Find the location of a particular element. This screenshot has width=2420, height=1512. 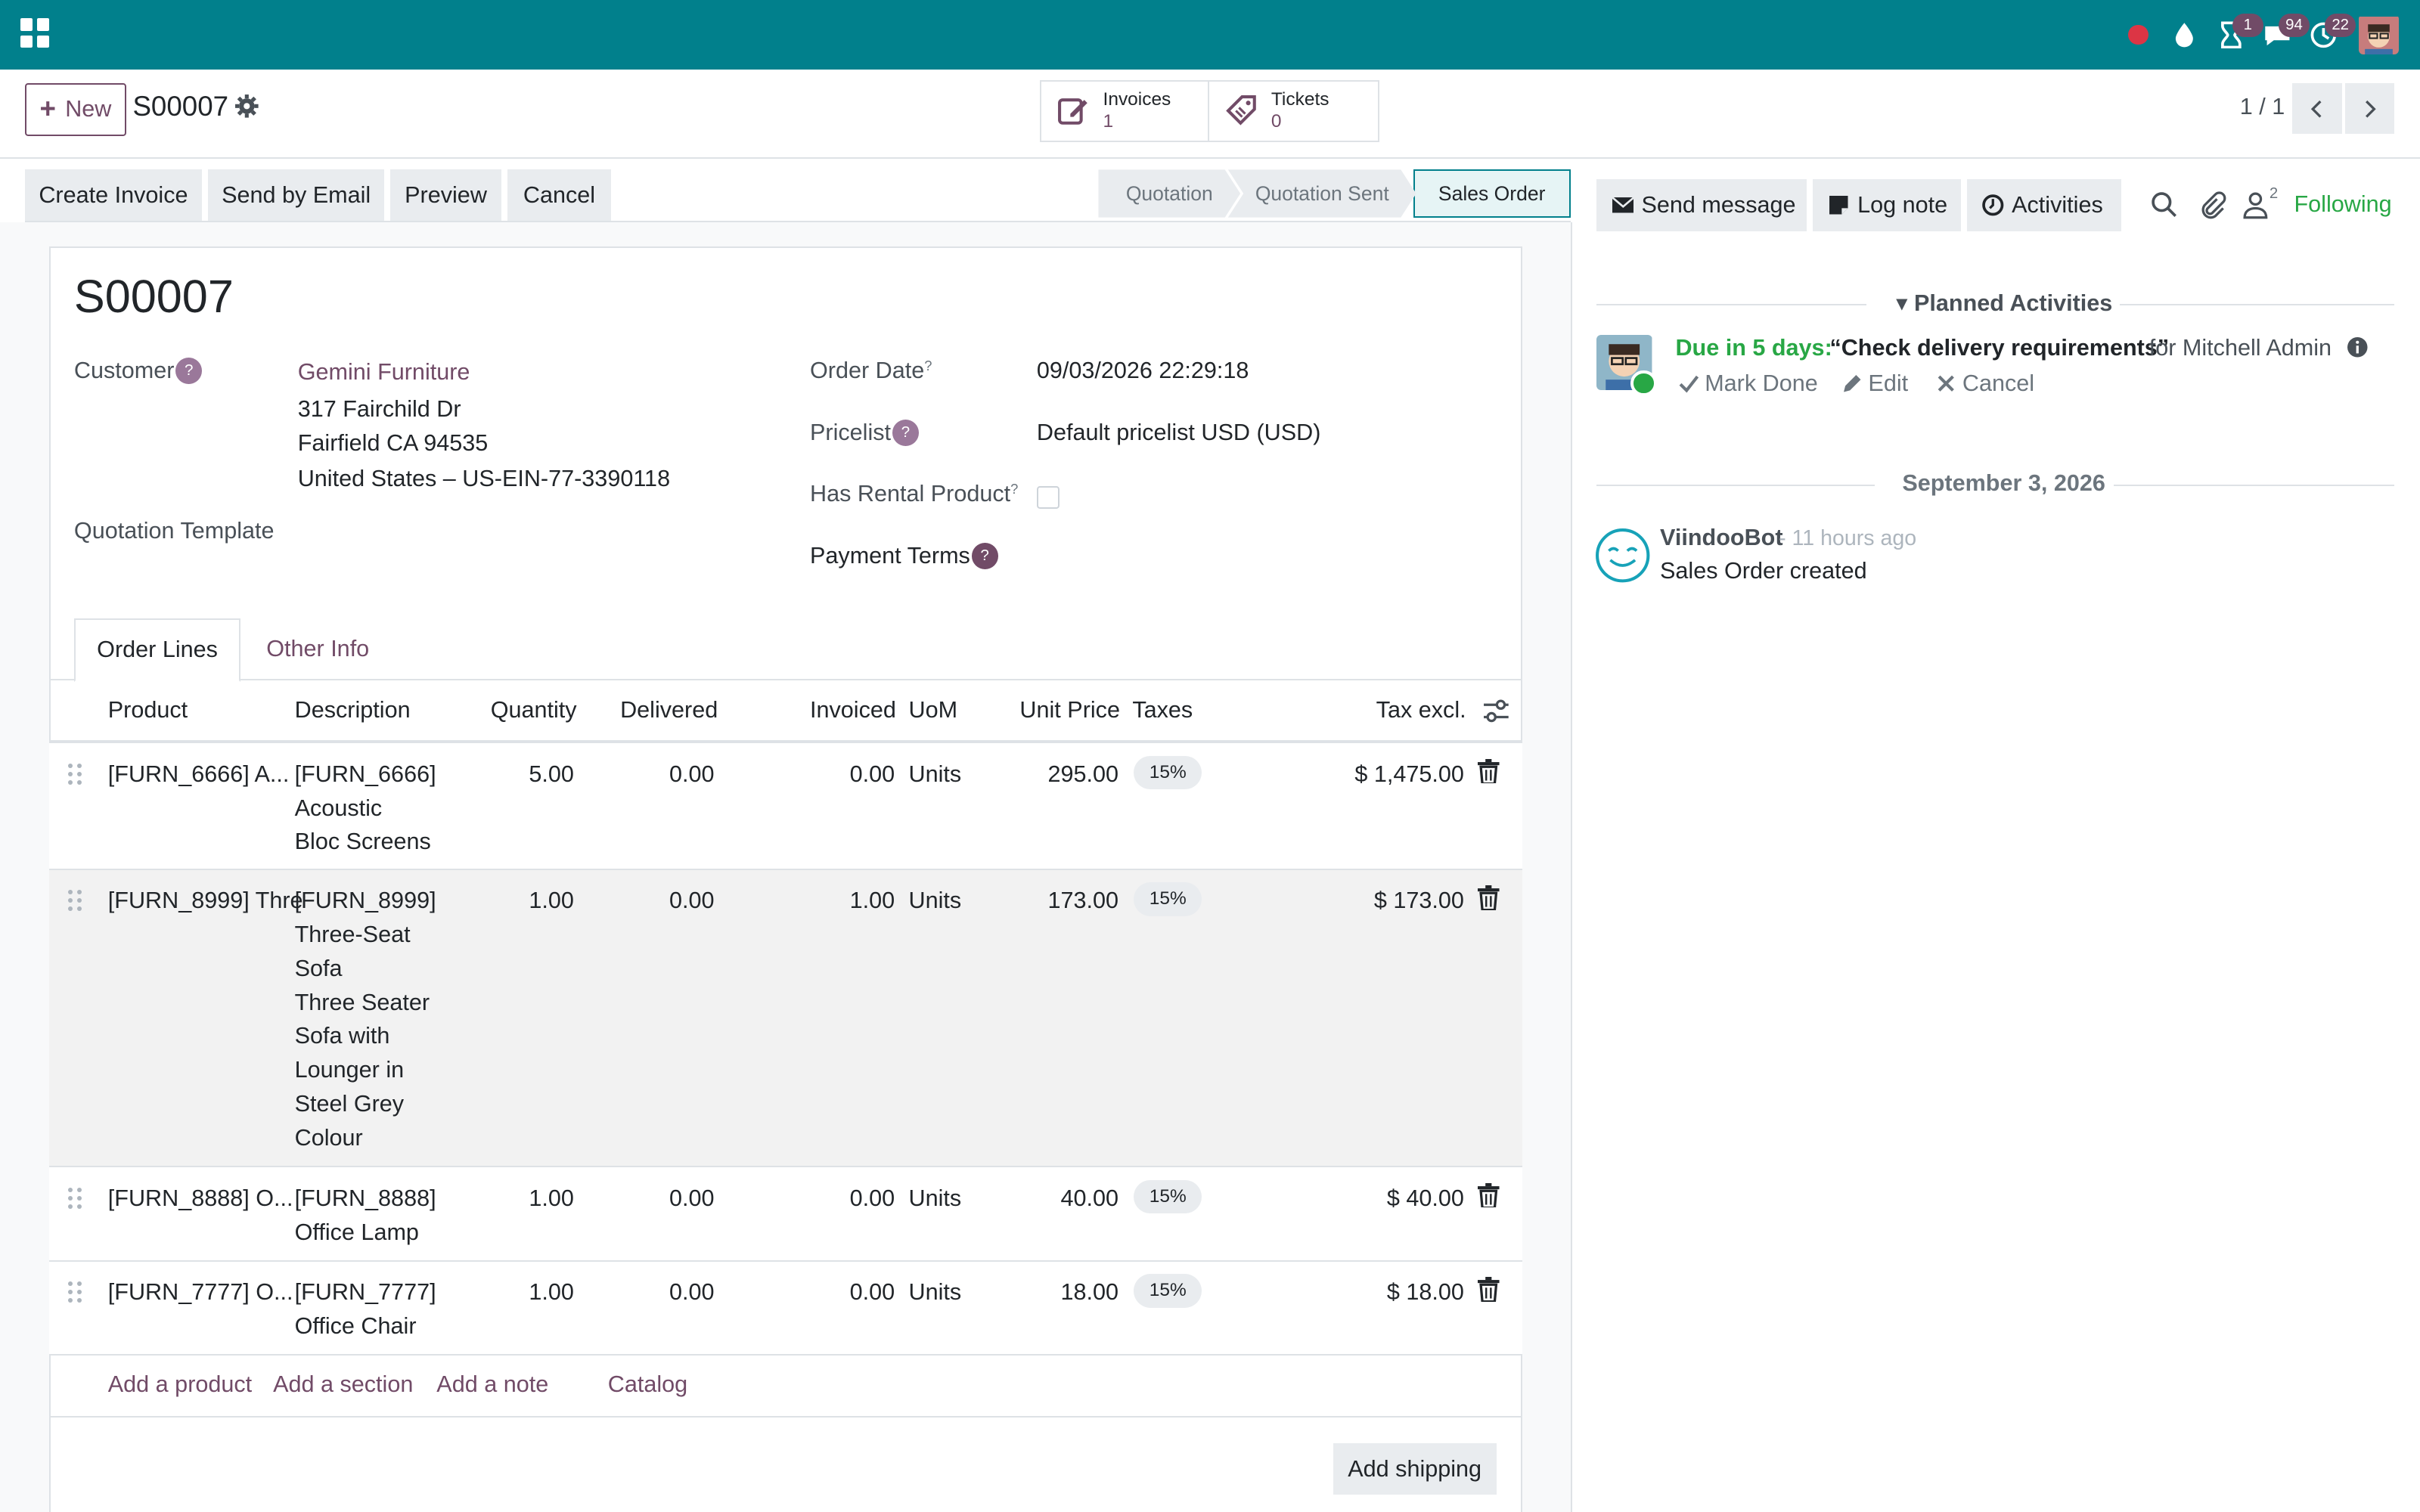

add-product-link: Add a product is located at coordinates (180, 1384).